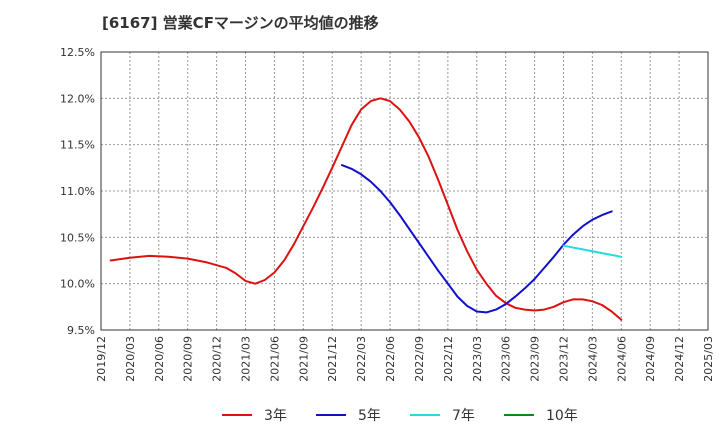 This screenshot has width=720, height=440. I want to click on y-tick-labels: 9.5% 10.0% 10.5% 11.0% 11.5% 12.0% 12.5%, so click(77, 191).